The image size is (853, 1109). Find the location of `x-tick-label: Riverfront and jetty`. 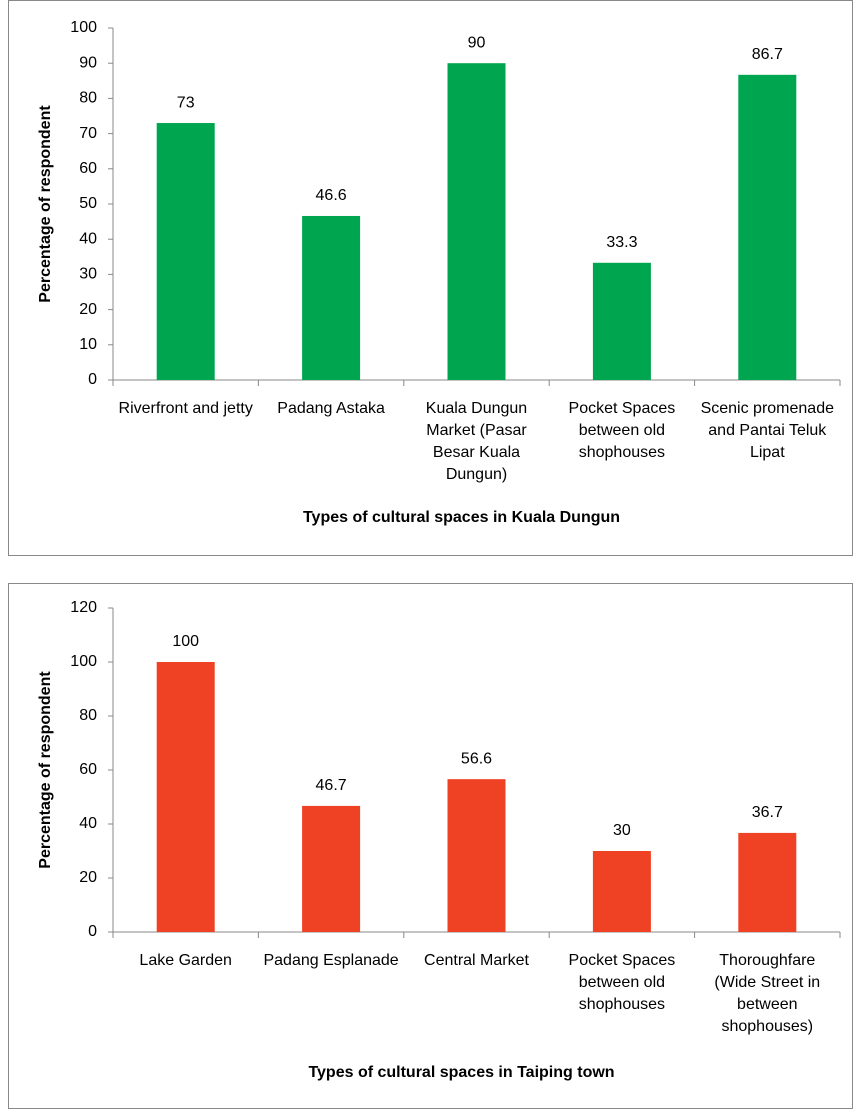

x-tick-label: Riverfront and jetty is located at coordinates (185, 408).